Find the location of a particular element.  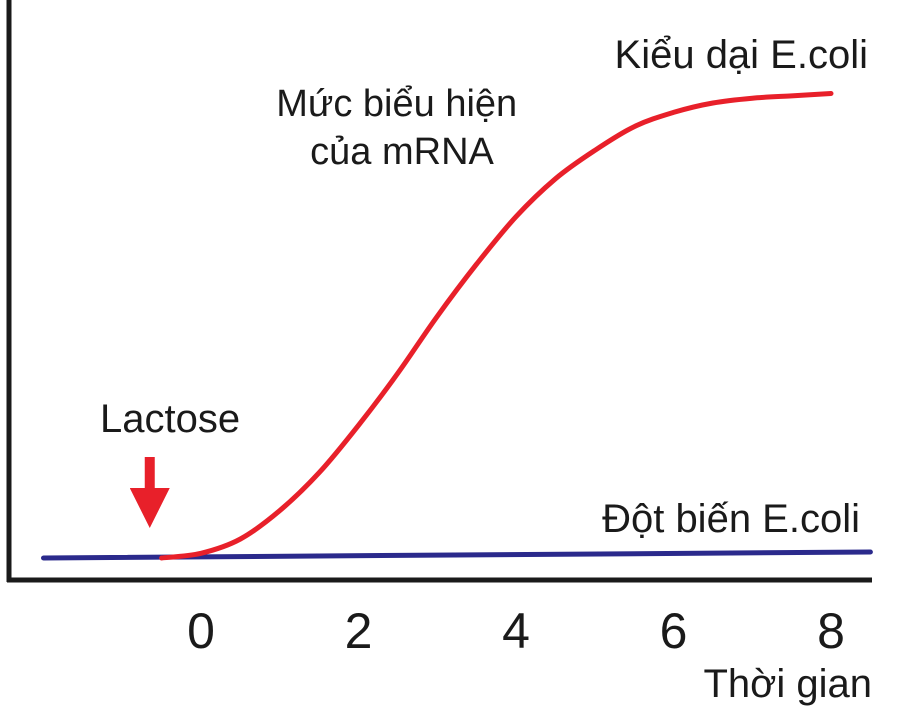

y-axis-label-line-1: Mức biểu hiện is located at coordinates (396, 104).